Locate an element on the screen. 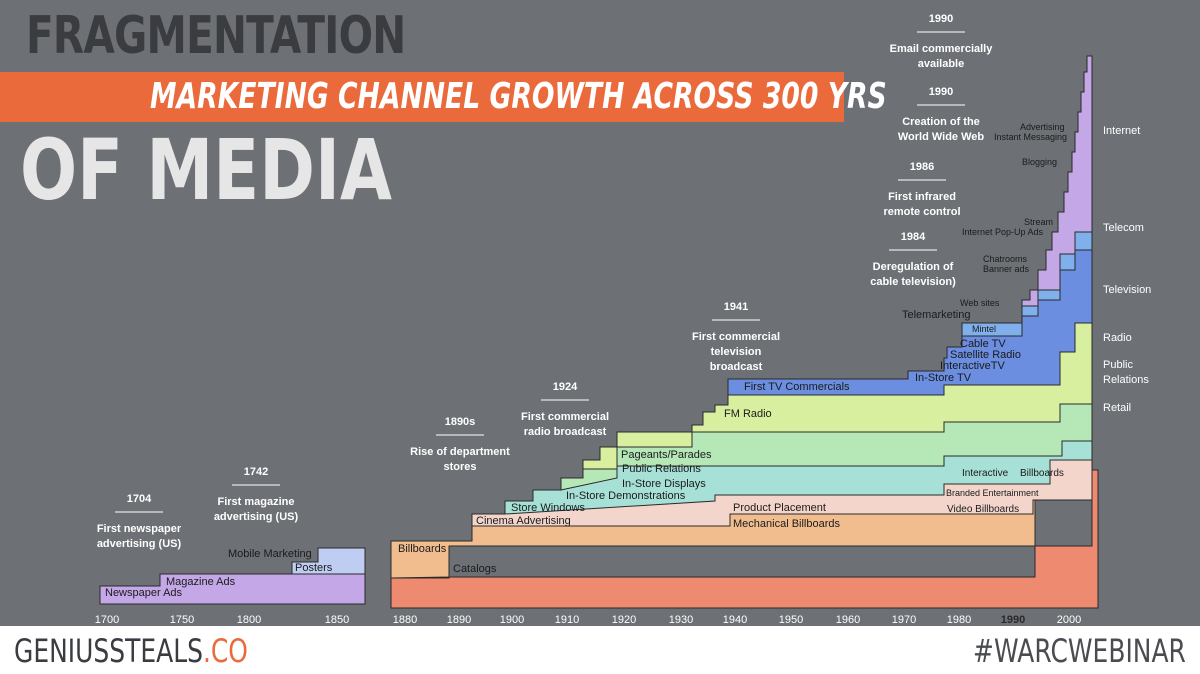 Image resolution: width=1200 pixels, height=674 pixels. channel-label-stream: Stream is located at coordinates (1038, 222).